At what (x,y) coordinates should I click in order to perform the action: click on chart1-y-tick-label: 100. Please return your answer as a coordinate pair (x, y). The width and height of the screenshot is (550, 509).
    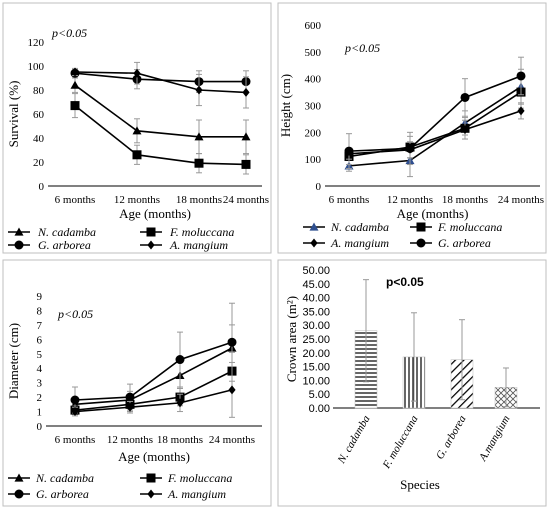
    Looking at the image, I should click on (36, 67).